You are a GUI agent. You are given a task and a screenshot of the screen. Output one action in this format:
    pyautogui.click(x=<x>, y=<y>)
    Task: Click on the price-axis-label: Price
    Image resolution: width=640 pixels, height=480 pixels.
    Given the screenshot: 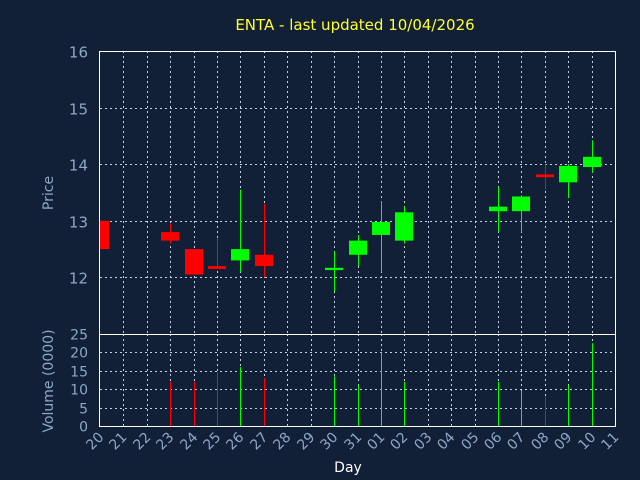 What is the action you would take?
    pyautogui.click(x=49, y=193)
    